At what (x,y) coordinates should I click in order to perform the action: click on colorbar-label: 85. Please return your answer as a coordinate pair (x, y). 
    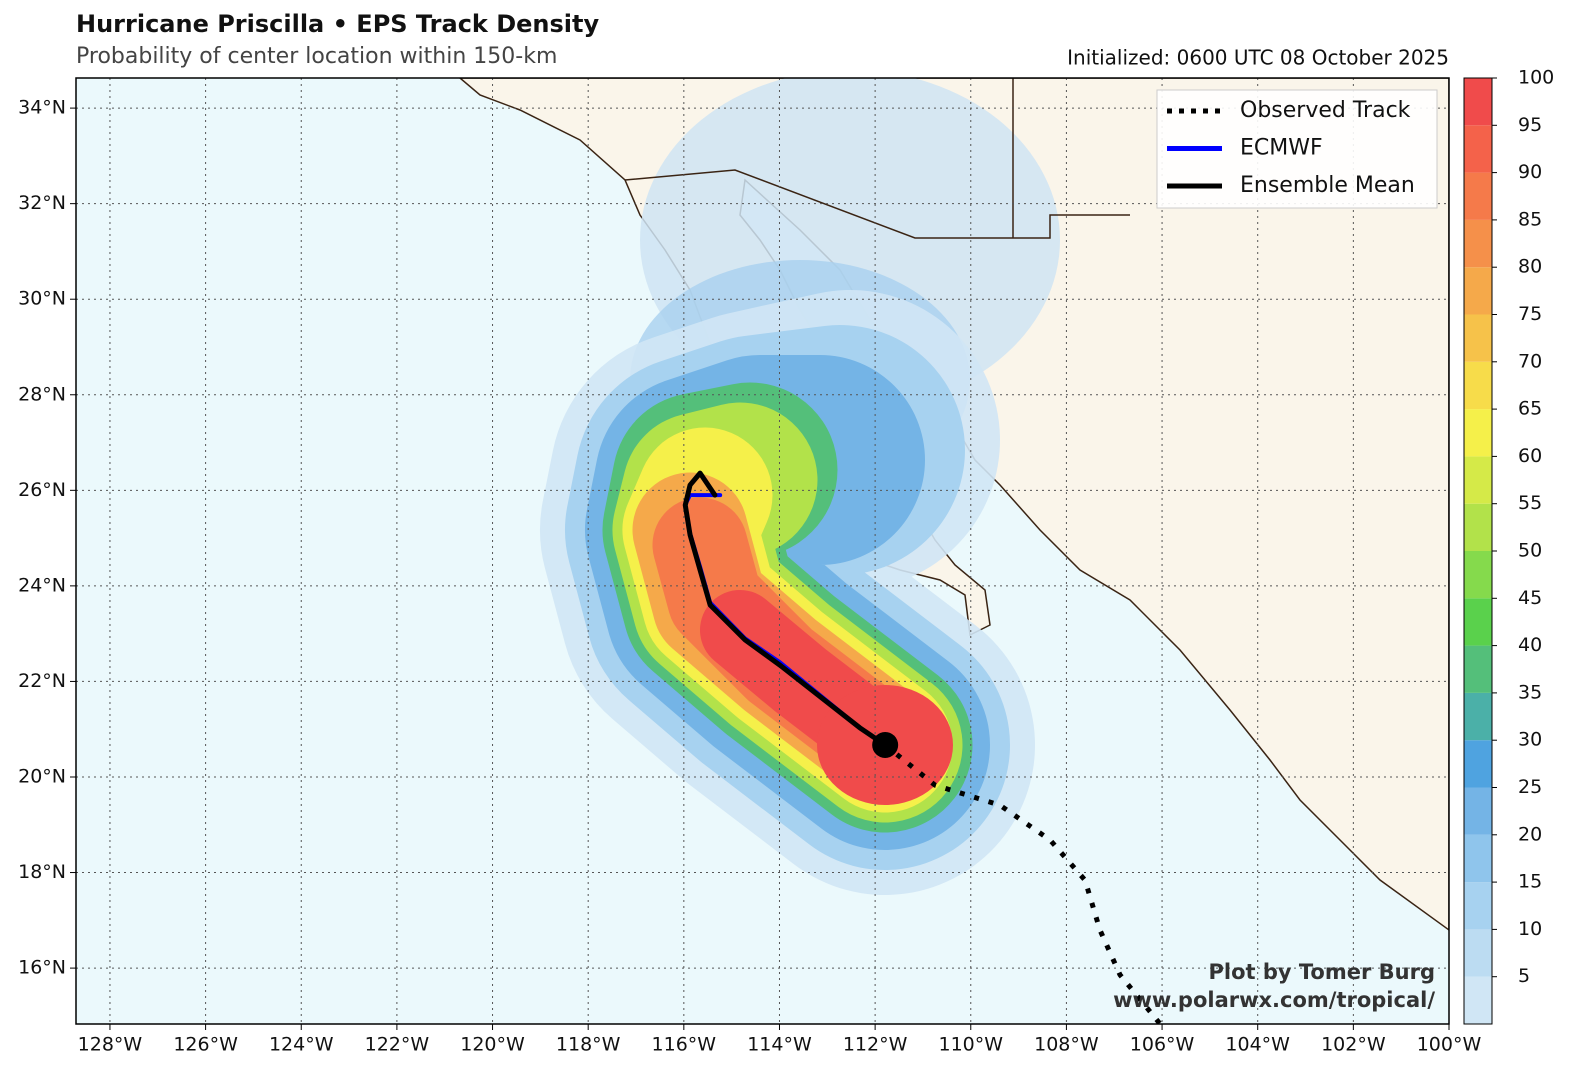
    Looking at the image, I should click on (1530, 219).